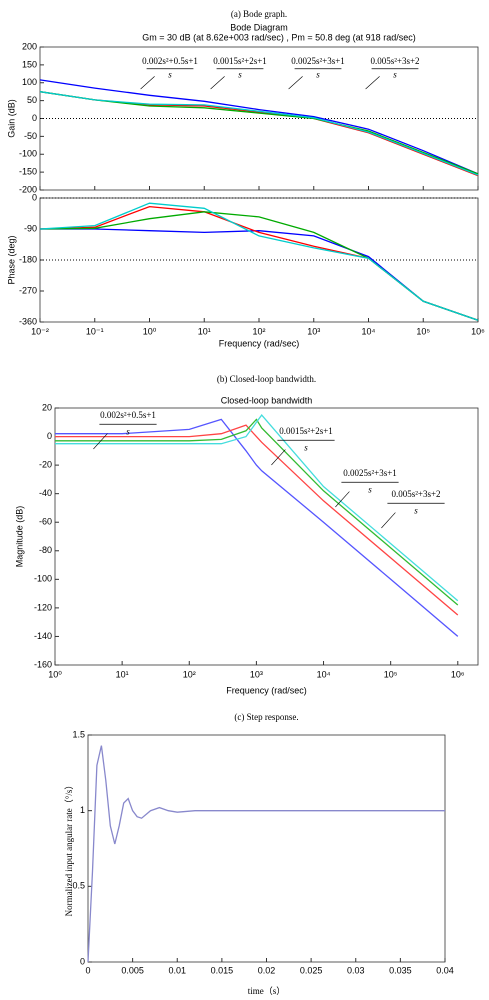  What do you see at coordinates (132, 970) in the screenshot?
I see `x-tick-label: 0.005` at bounding box center [132, 970].